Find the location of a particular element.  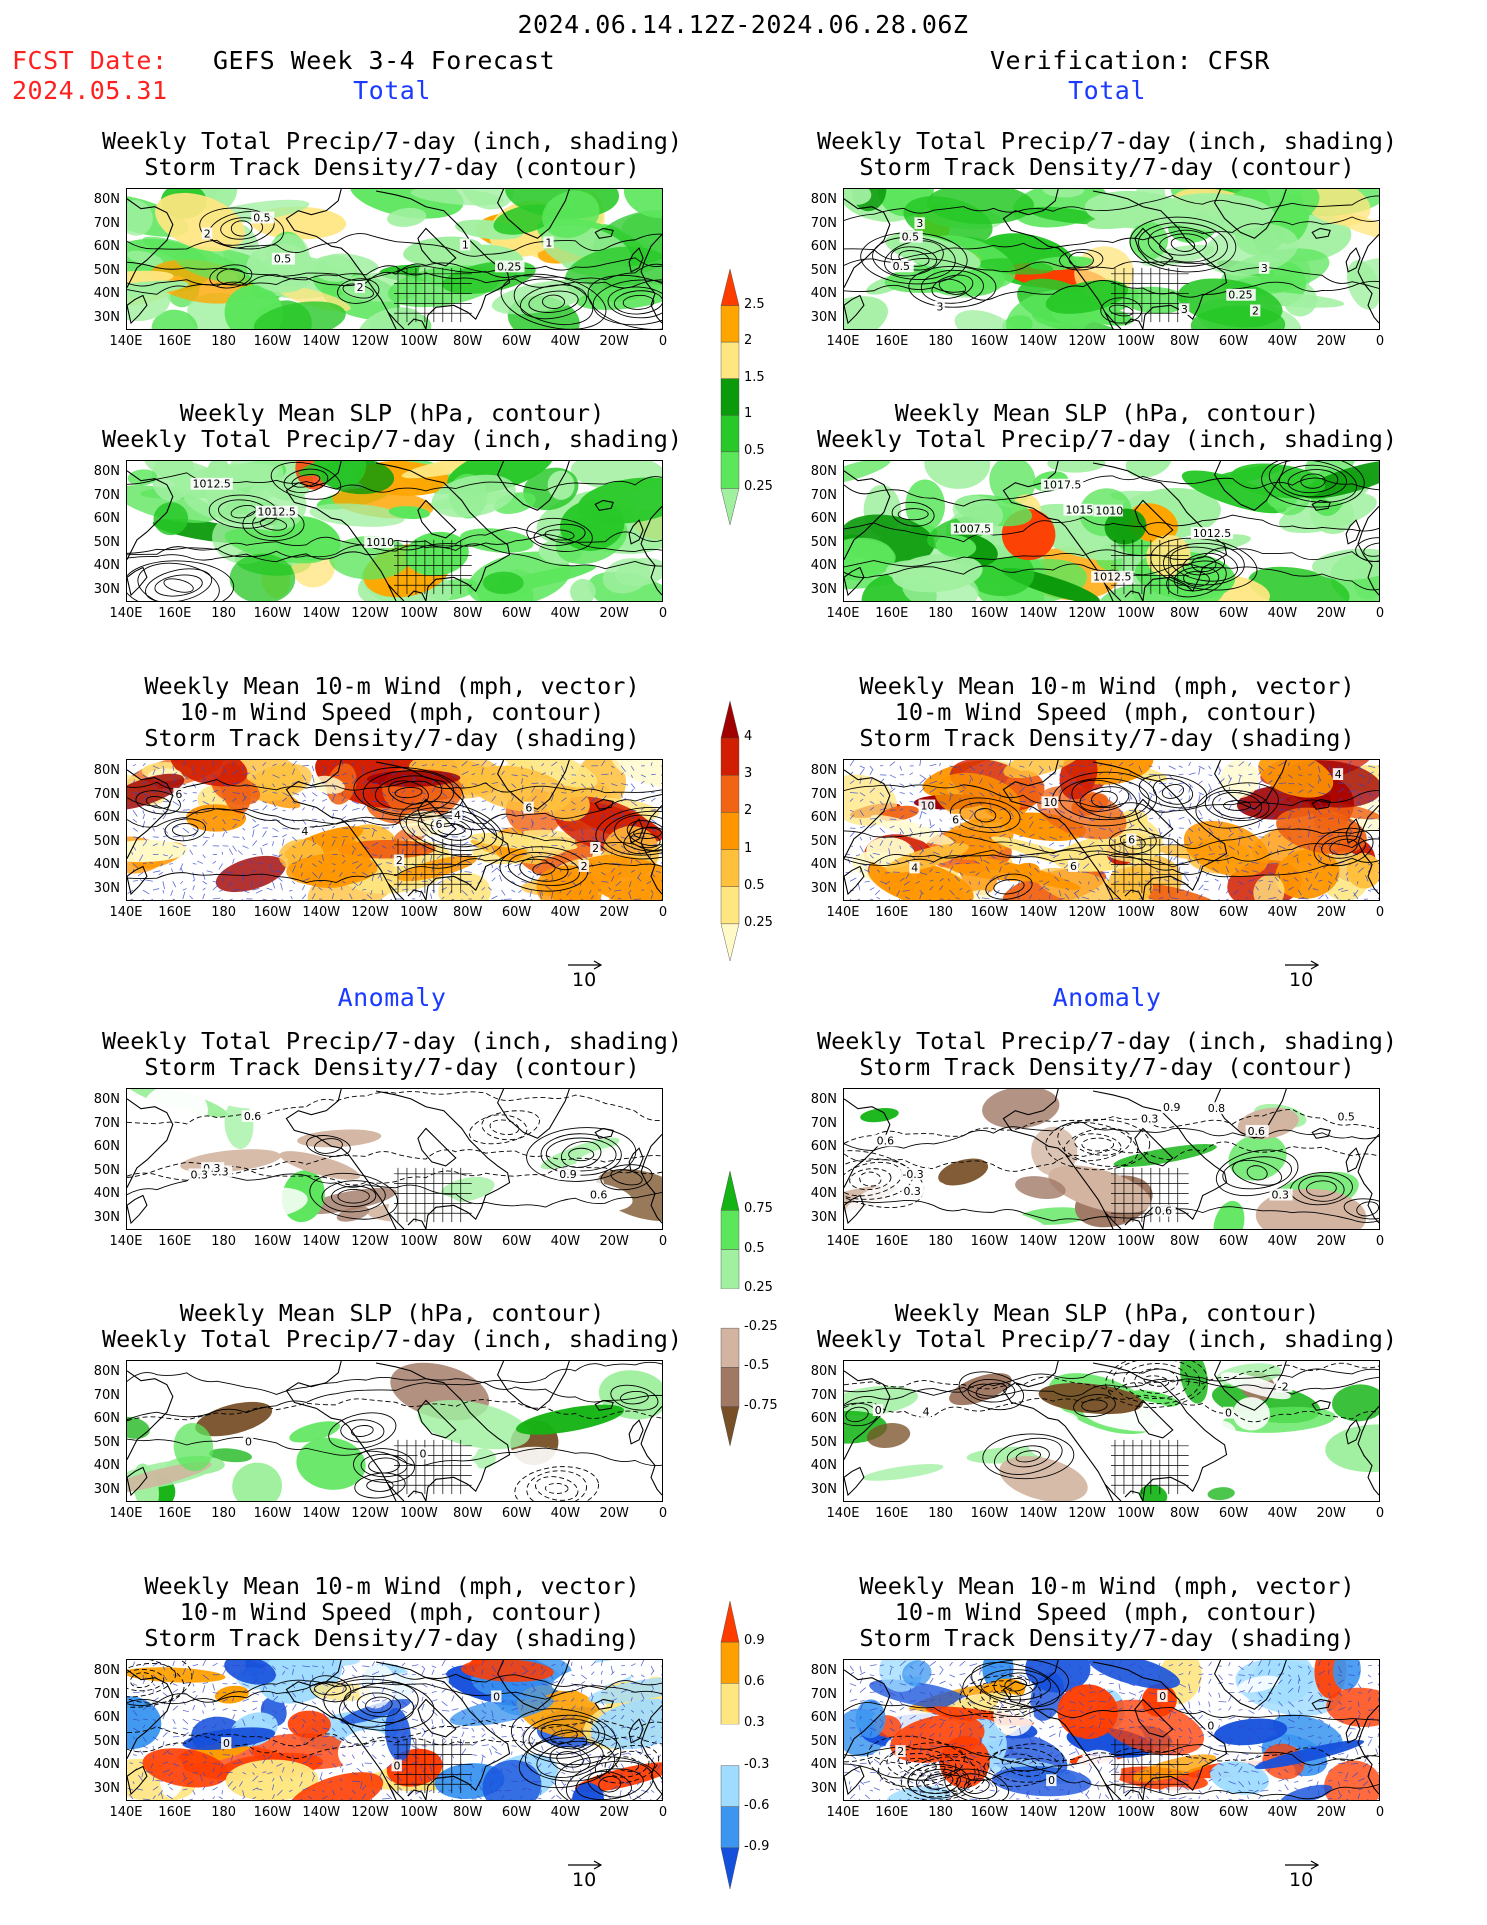

lat-label-v_anom_wind-0: 80N is located at coordinates (823, 1670).